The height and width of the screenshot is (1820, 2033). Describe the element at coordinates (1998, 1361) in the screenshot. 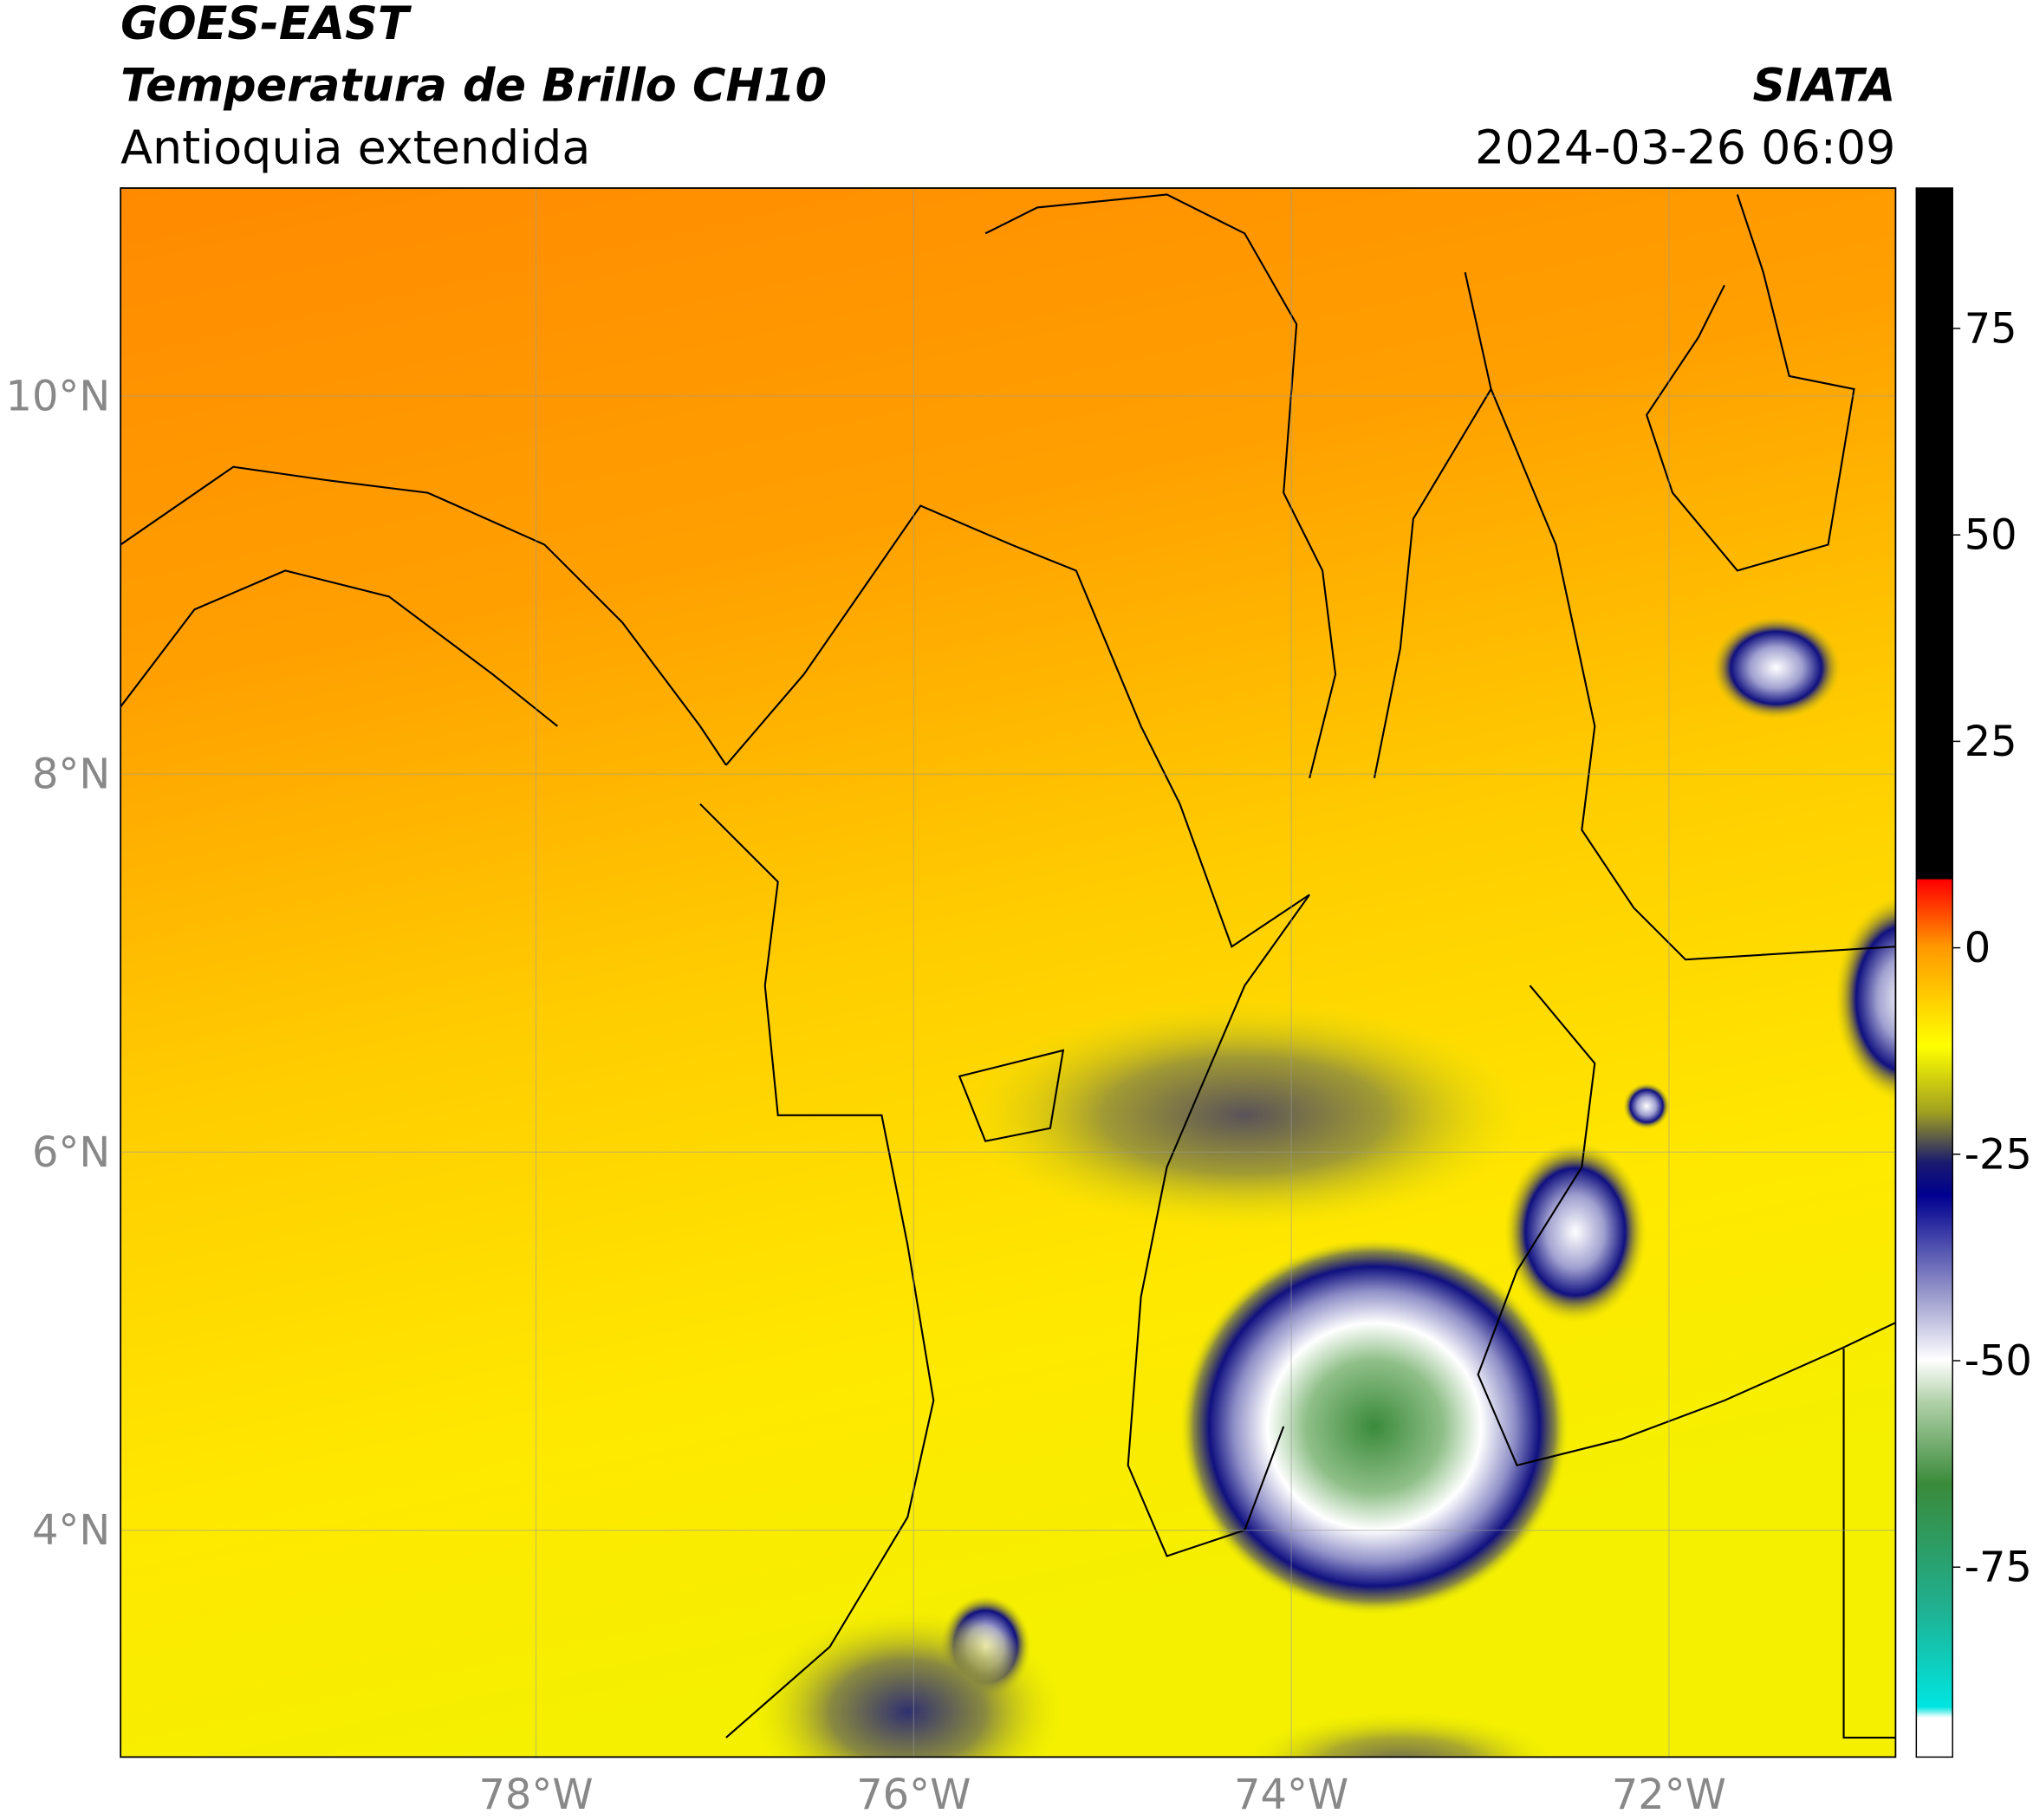

I see `colorbar-tick-label: -50` at that location.